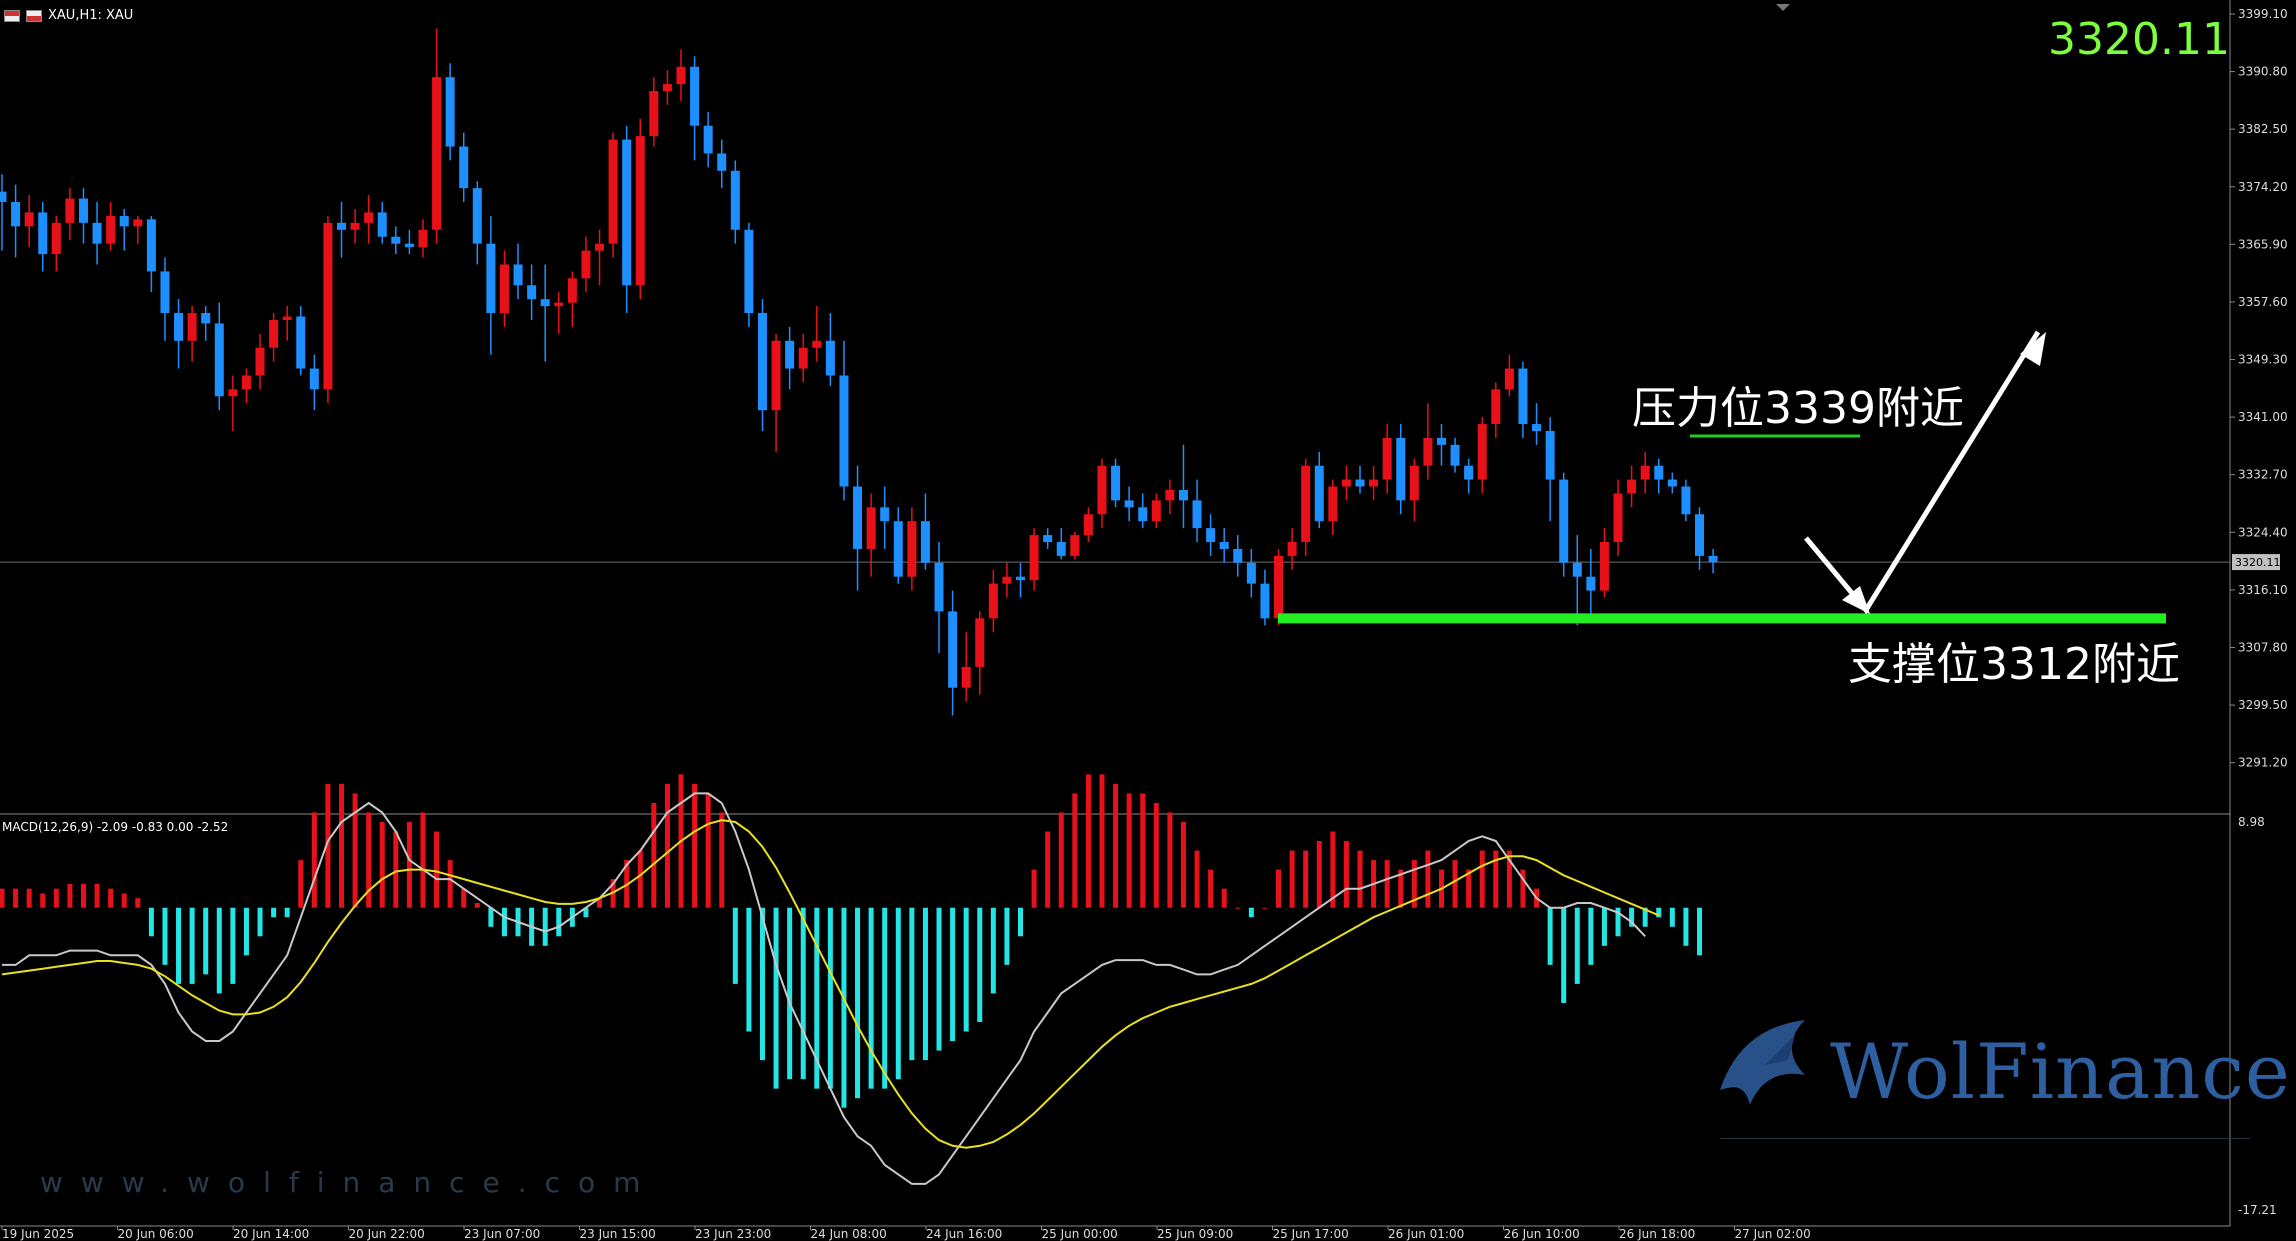 This screenshot has width=2296, height=1241. I want to click on current-price-tag, so click(2256, 562).